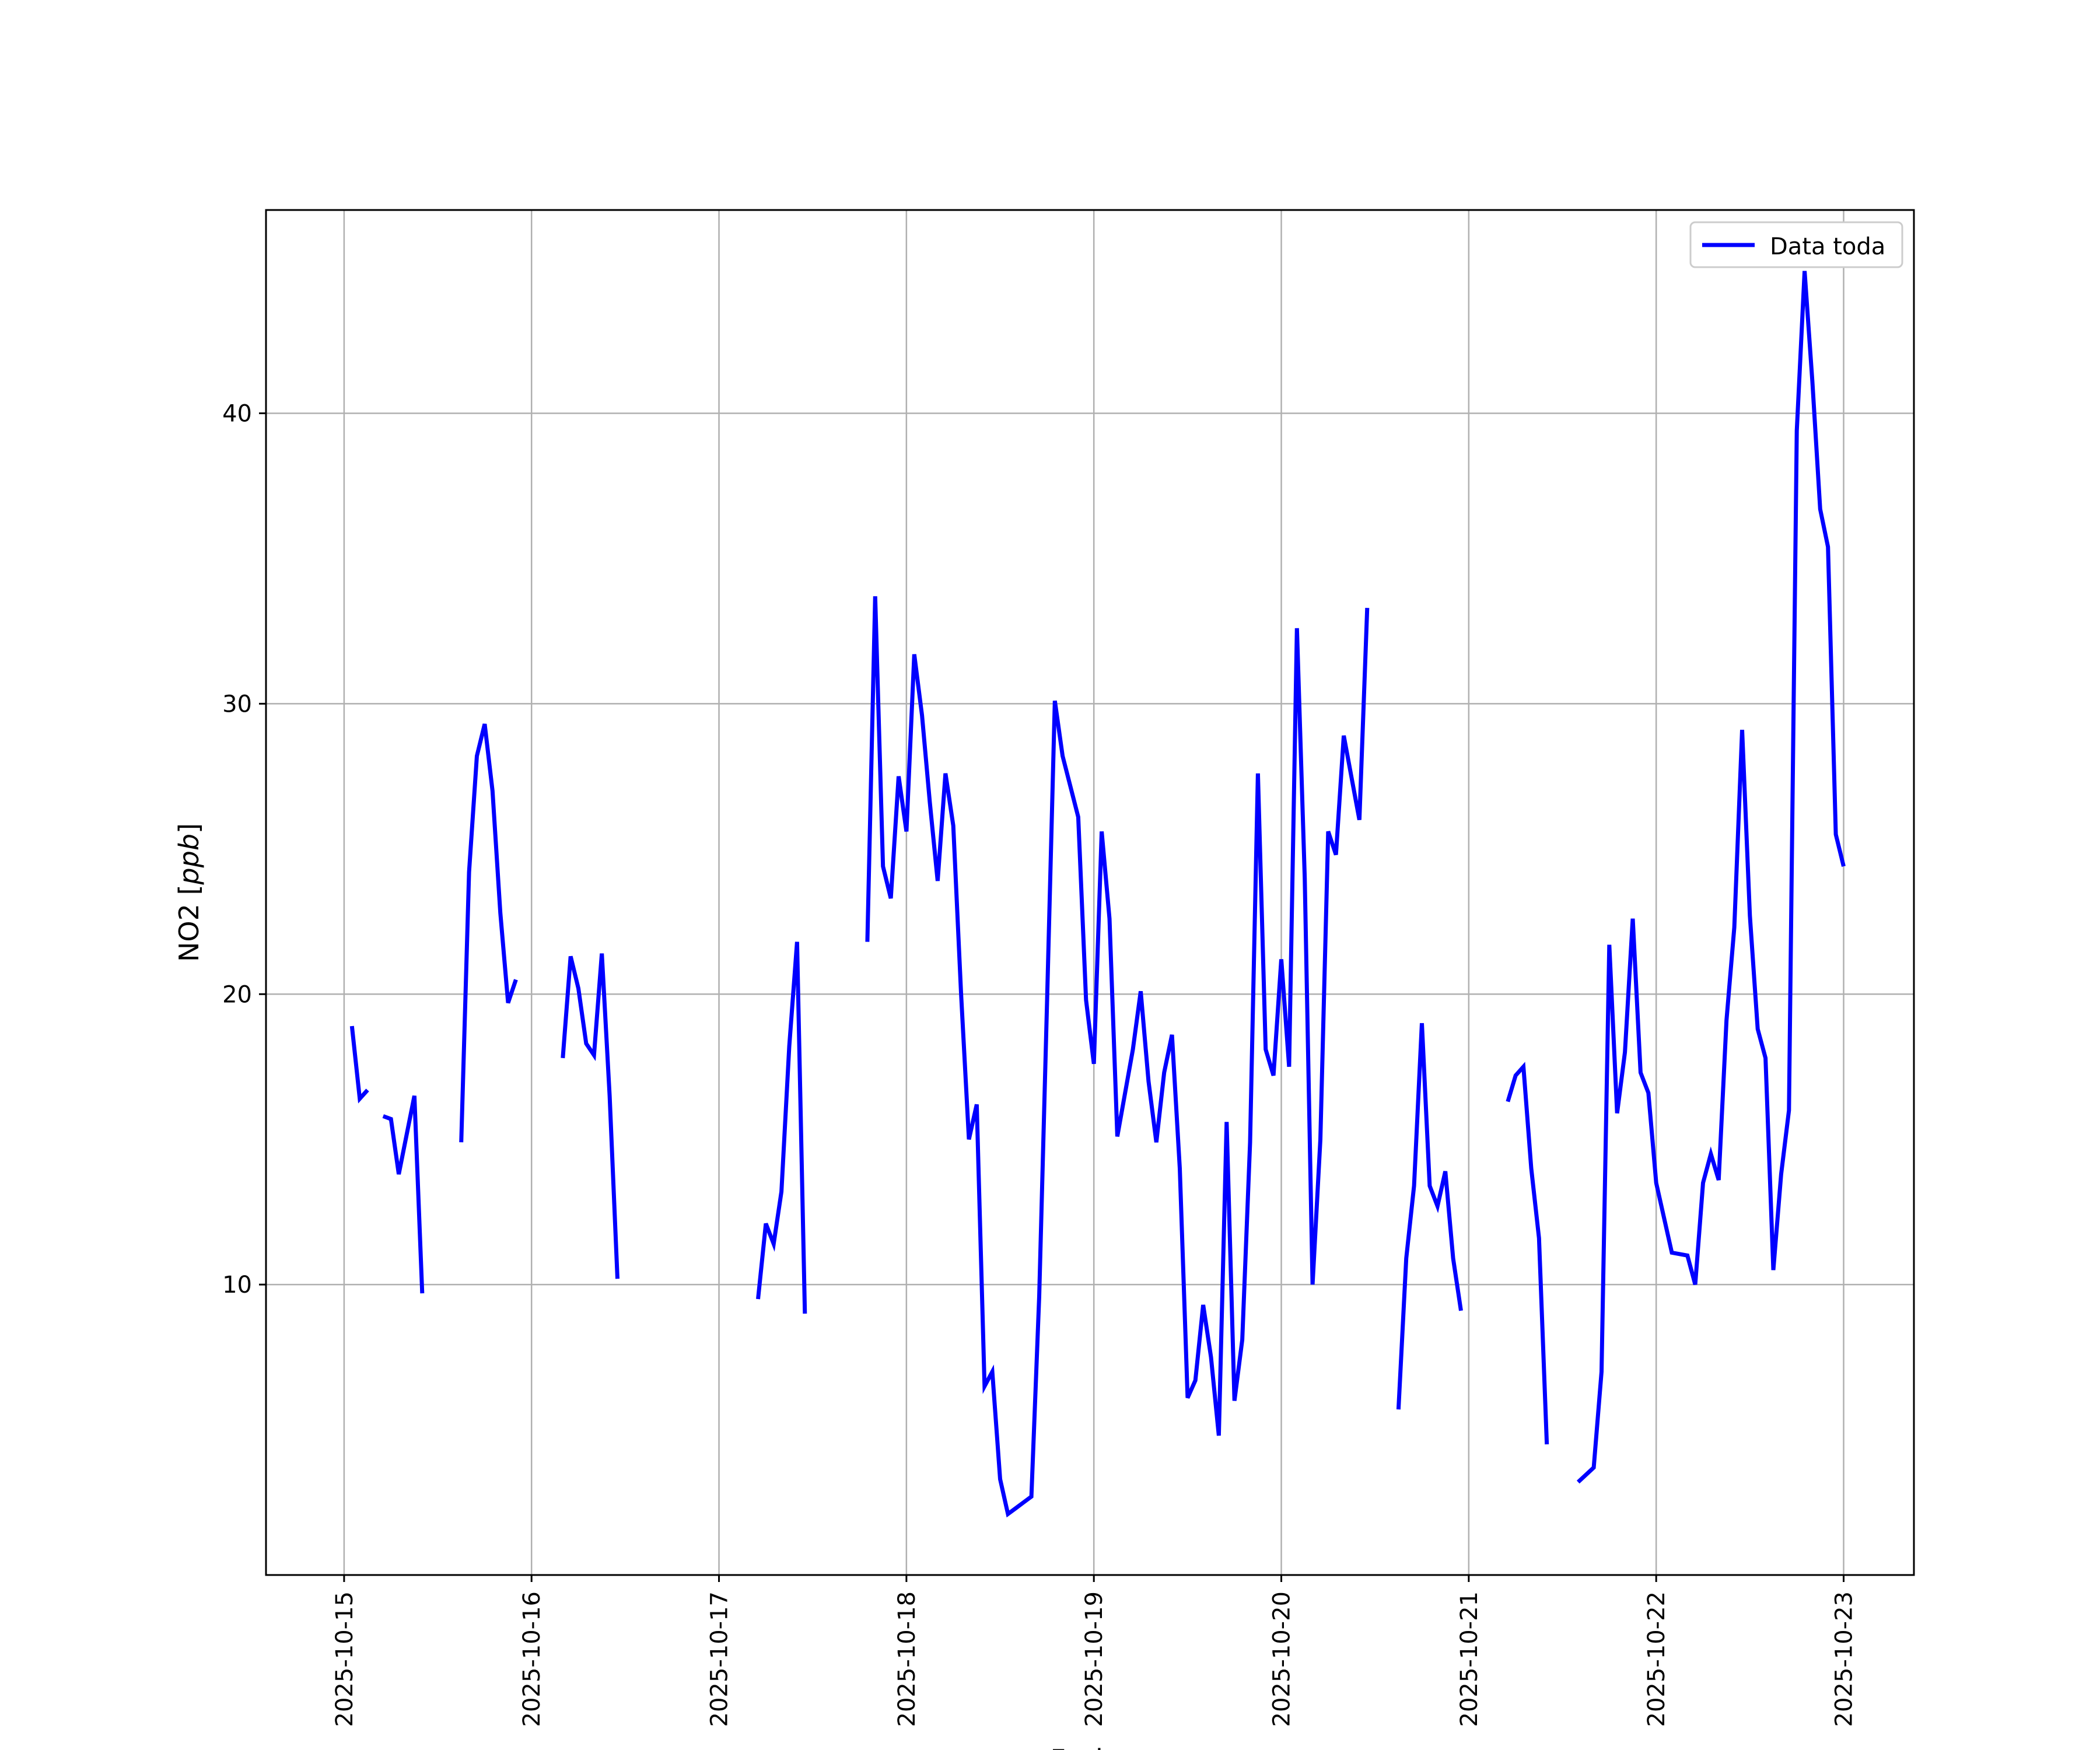  I want to click on y-tick-label: 30, so click(237, 704).